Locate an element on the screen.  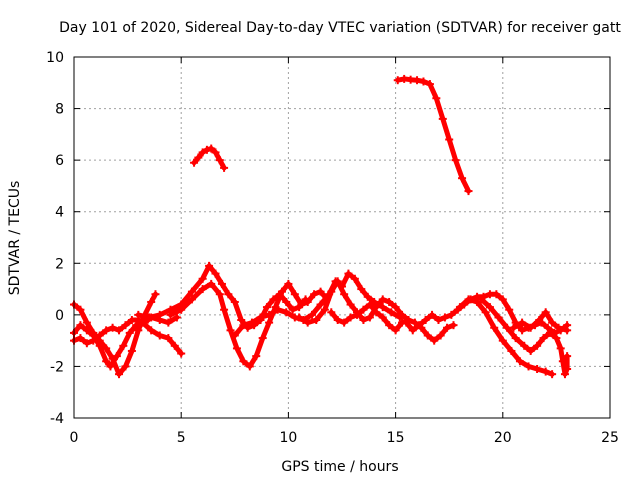
y-tick-label: 8 is located at coordinates (59, 110).